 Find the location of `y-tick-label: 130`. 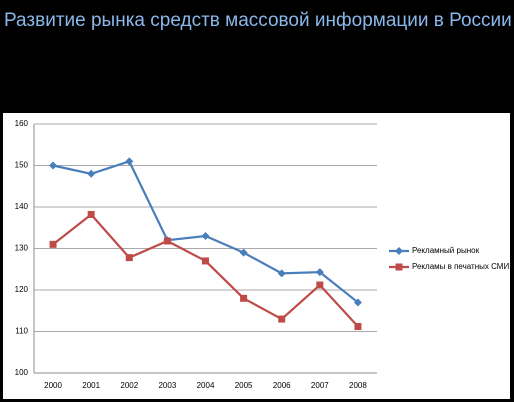

y-tick-label: 130 is located at coordinates (22, 248).